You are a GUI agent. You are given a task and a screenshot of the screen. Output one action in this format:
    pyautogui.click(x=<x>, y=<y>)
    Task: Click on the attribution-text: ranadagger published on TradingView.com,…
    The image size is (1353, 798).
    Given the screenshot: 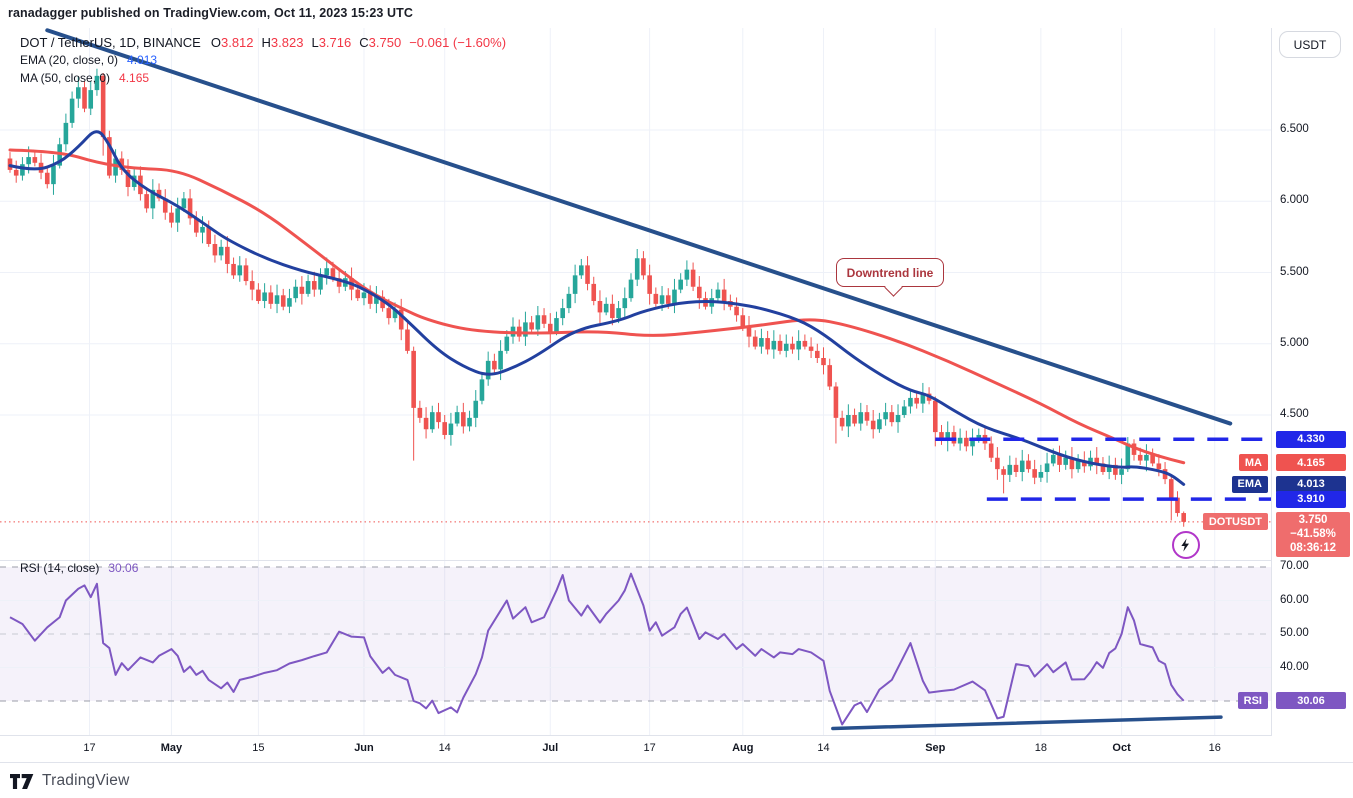 What is the action you would take?
    pyautogui.click(x=211, y=13)
    